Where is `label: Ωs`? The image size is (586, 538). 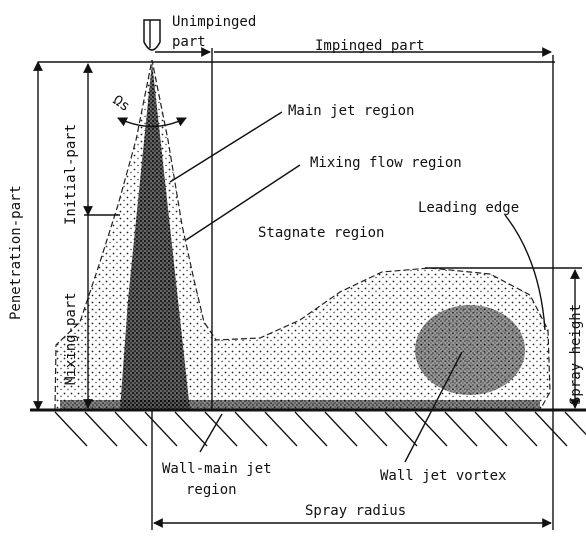
label: Ωs is located at coordinates (121, 103).